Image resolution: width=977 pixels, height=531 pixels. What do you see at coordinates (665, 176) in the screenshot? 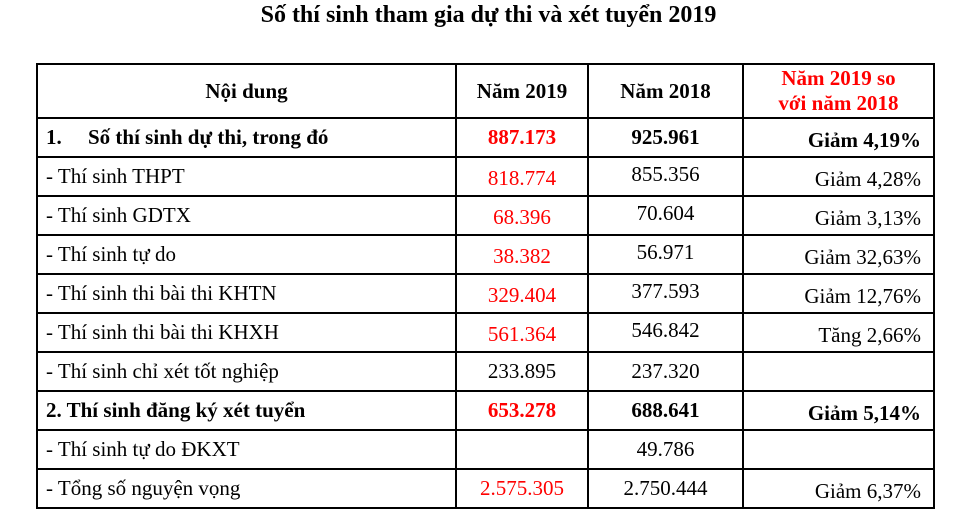
I see `value-2018: 855.356` at bounding box center [665, 176].